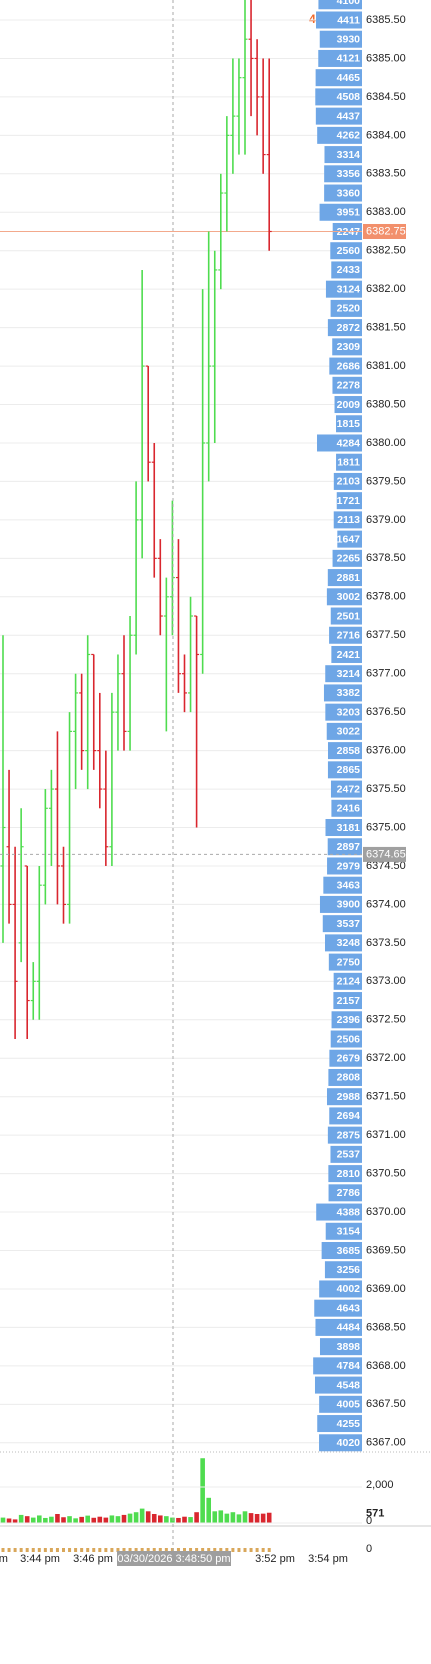 The image size is (431, 1664). Describe the element at coordinates (349, 712) in the screenshot. I see `ladder-value: 3203` at that location.